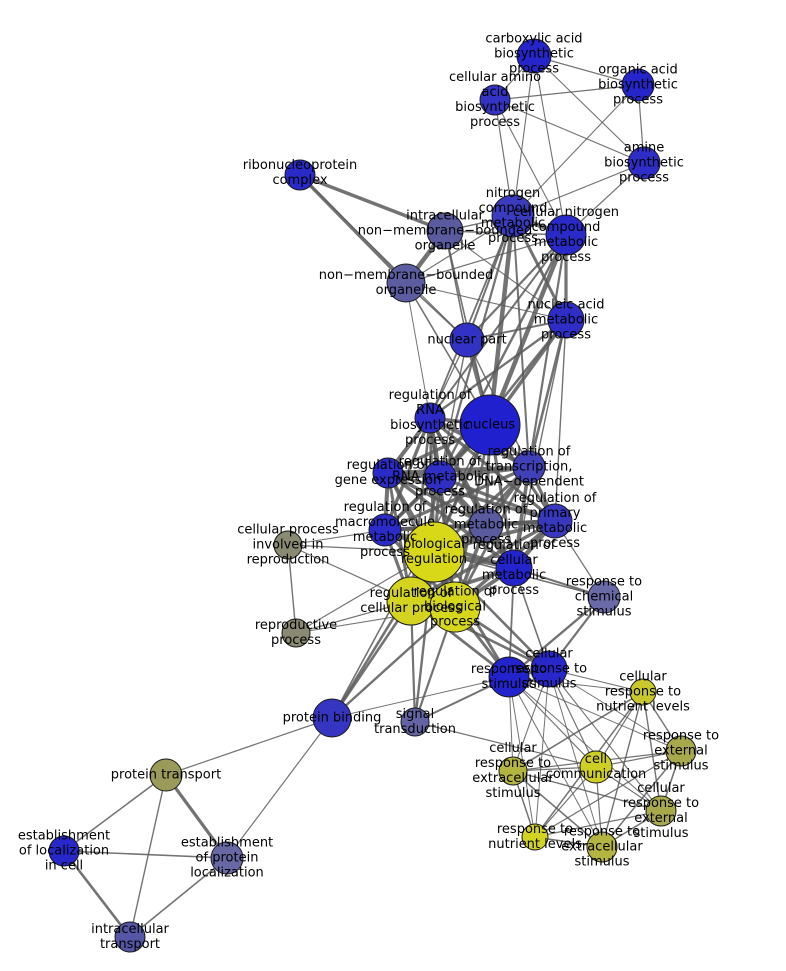  Describe the element at coordinates (296, 633) in the screenshot. I see `graph-node-reproductive_process` at that location.